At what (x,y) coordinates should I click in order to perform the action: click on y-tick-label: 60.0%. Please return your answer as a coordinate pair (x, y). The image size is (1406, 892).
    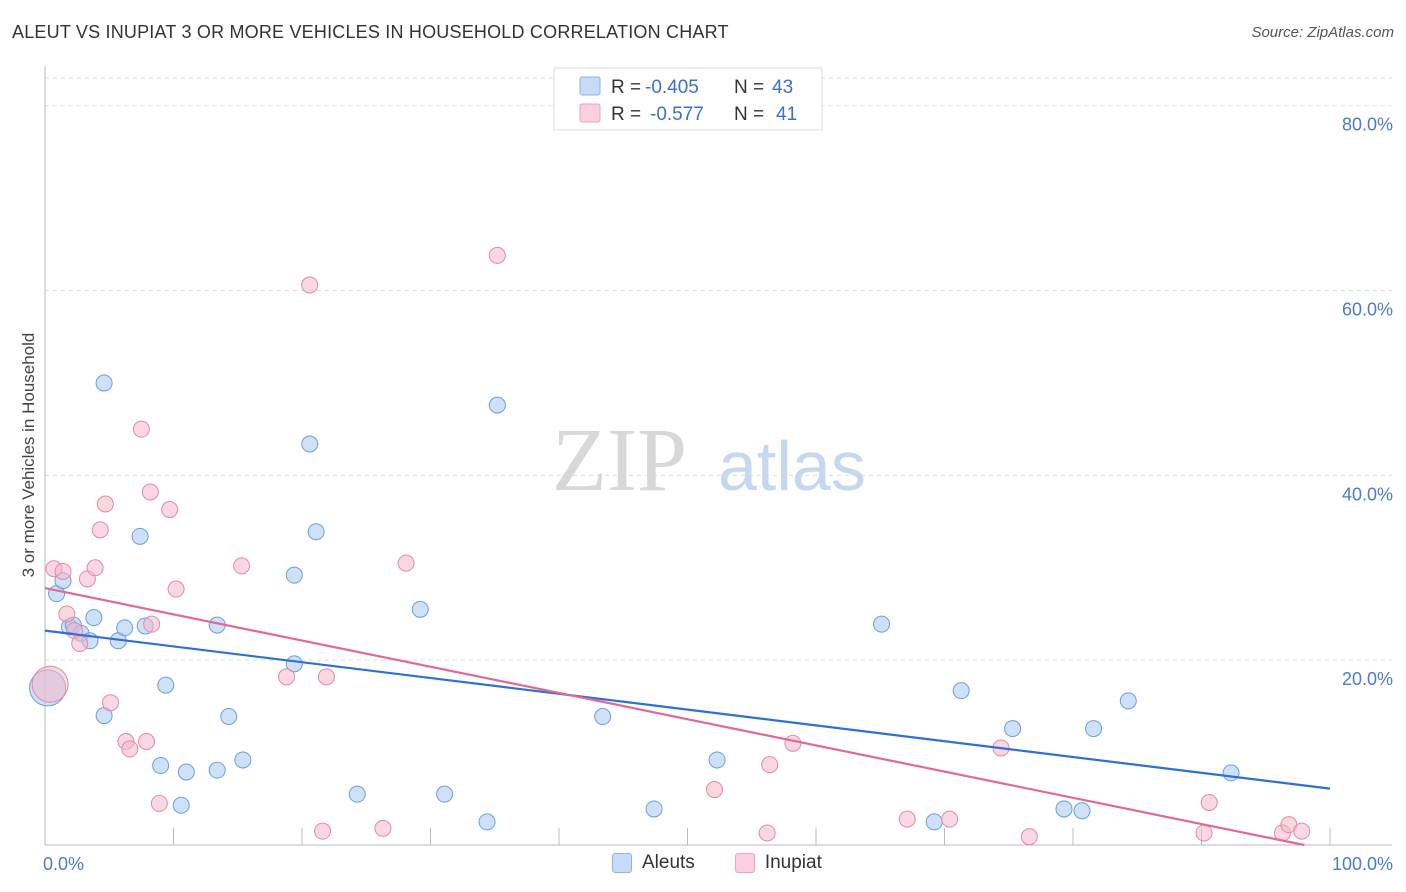
    Looking at the image, I should click on (1367, 310).